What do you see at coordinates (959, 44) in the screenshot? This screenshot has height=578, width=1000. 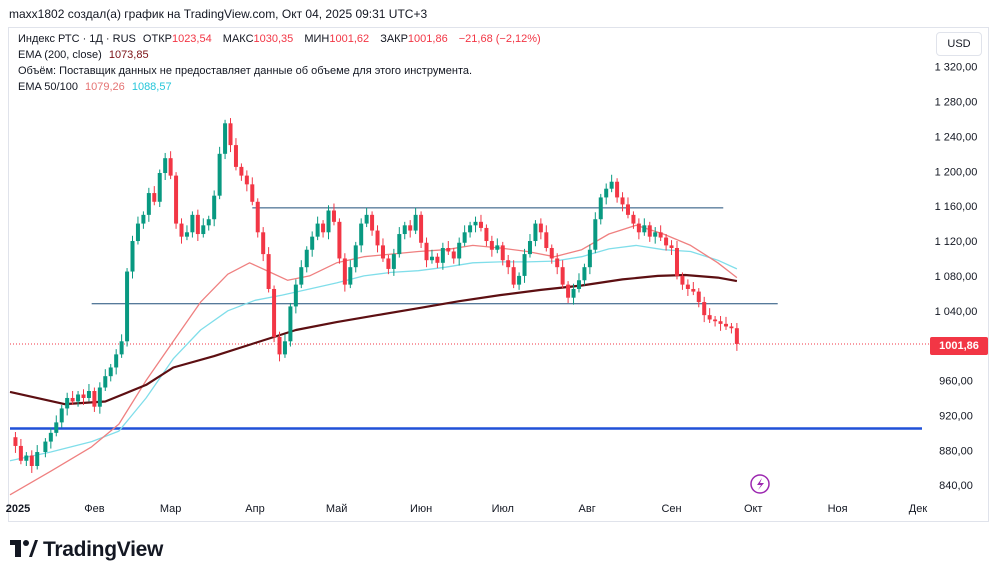 I see `currency-button: USD` at bounding box center [959, 44].